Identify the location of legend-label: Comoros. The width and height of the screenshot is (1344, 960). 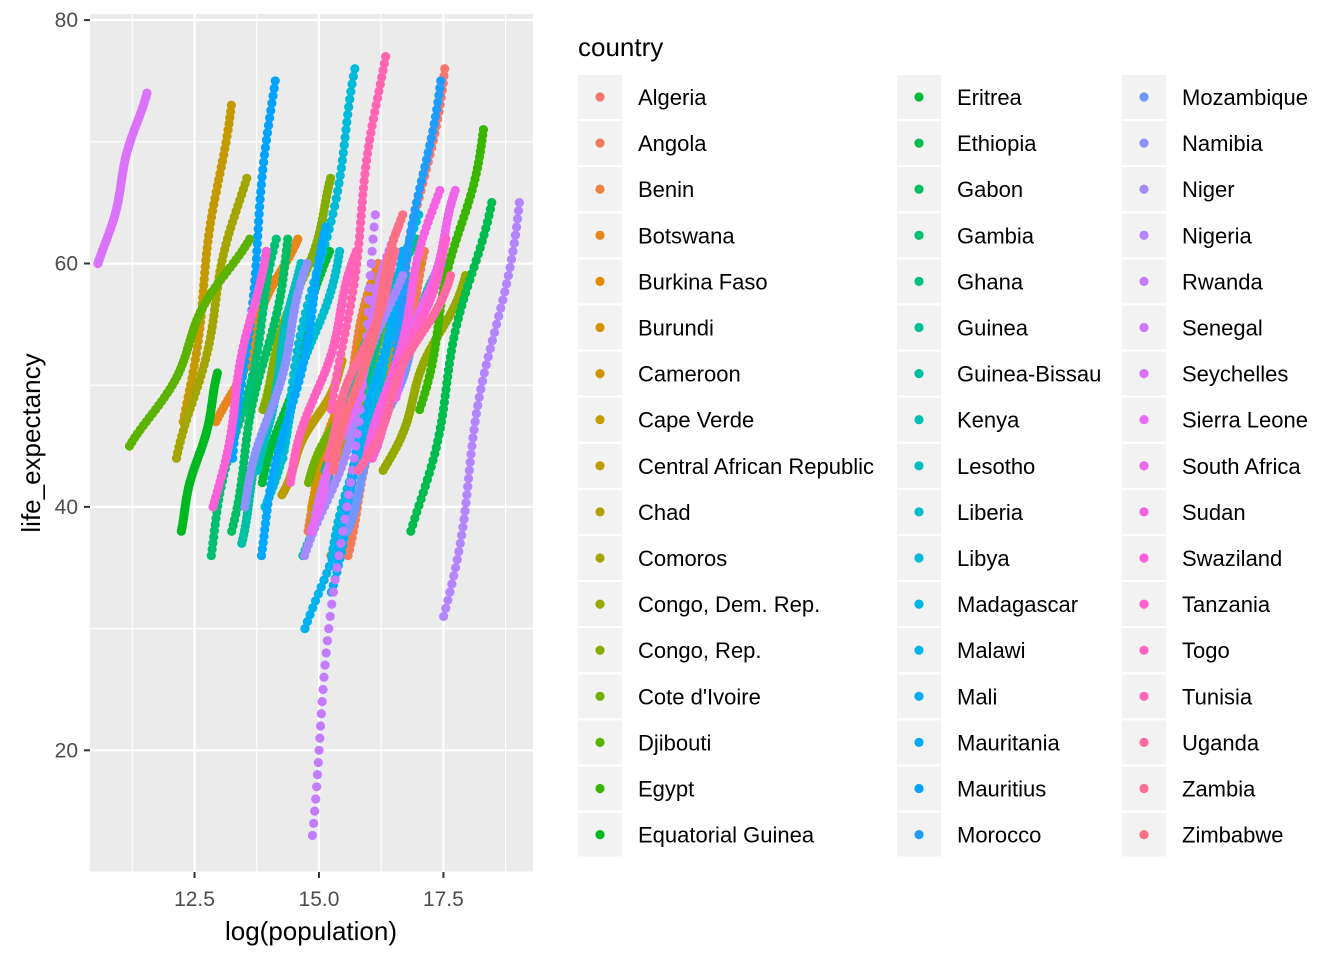
(682, 558).